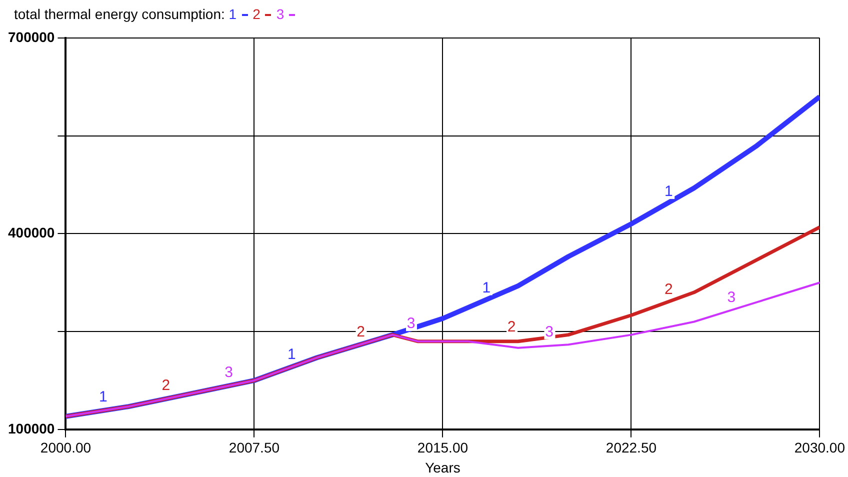  Describe the element at coordinates (31, 36) in the screenshot. I see `y-tick-label: 700000` at that location.